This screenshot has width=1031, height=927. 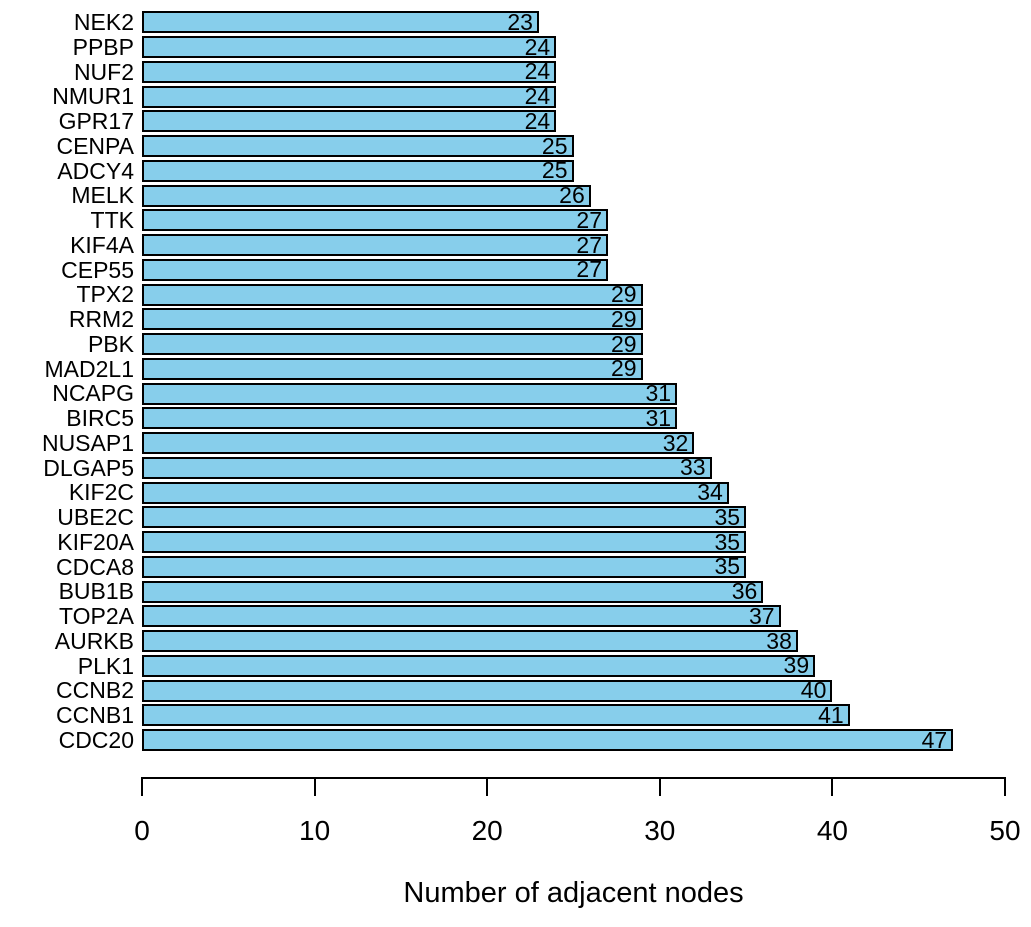 I want to click on bar-value-label: 40, so click(x=813, y=690).